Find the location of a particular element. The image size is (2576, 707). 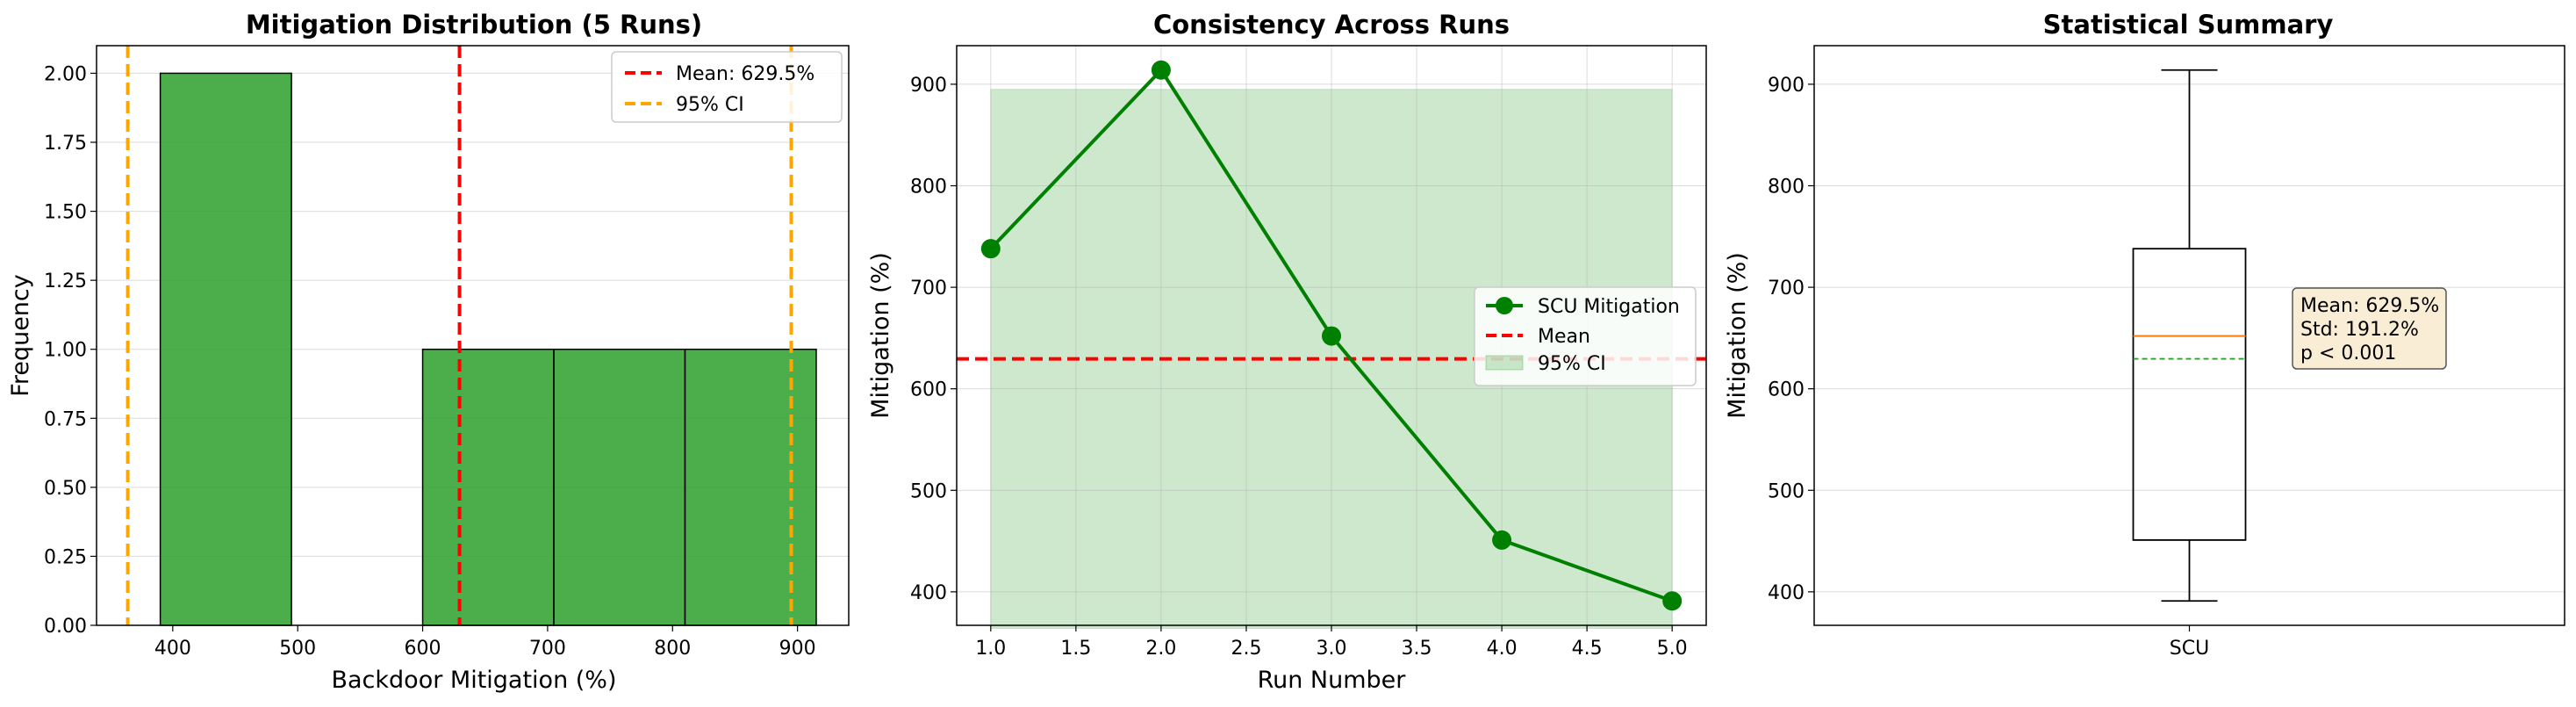

box-y-tick-label: 700 is located at coordinates (1787, 288).